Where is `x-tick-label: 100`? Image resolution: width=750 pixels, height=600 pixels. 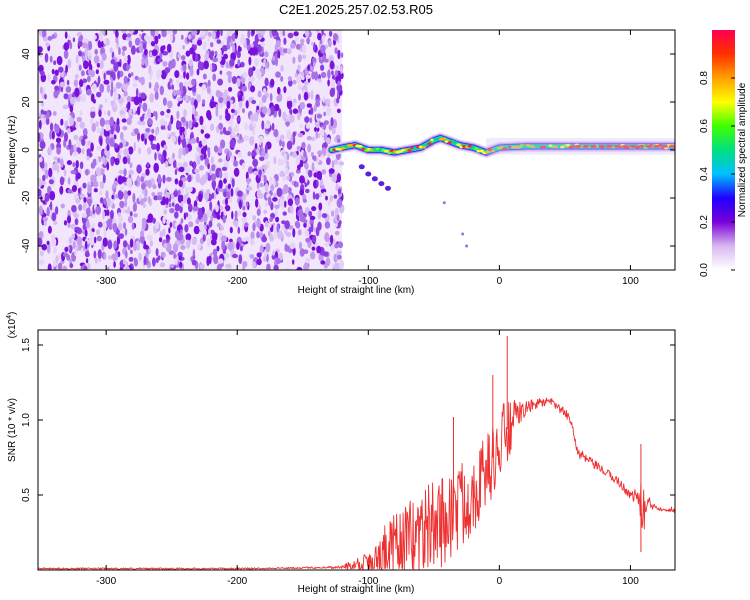
x-tick-label: 100 is located at coordinates (630, 581).